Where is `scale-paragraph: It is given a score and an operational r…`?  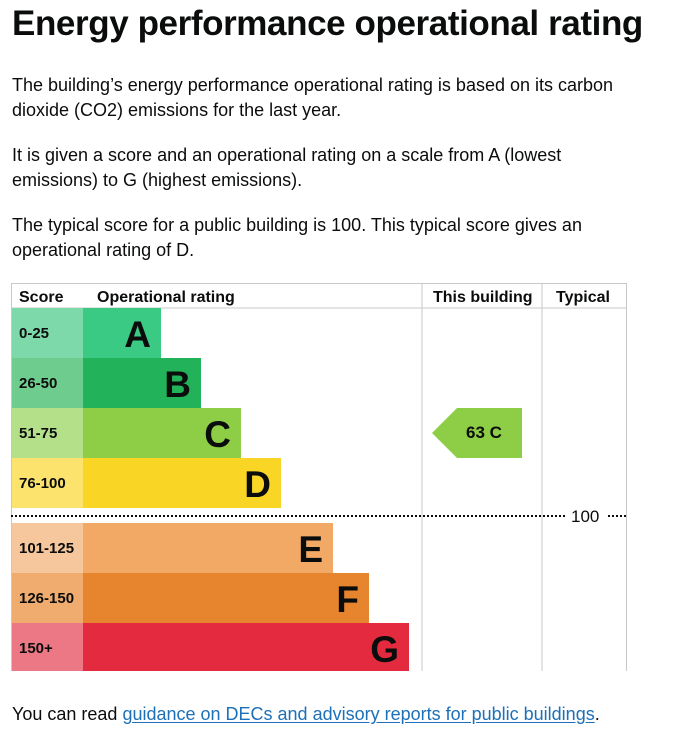 scale-paragraph: It is given a score and an operational r… is located at coordinates (287, 167).